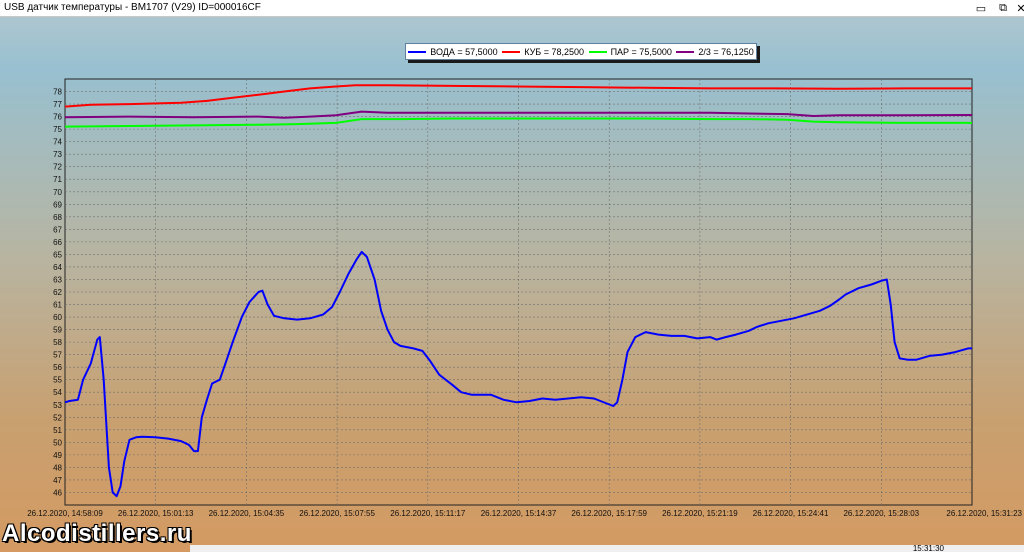 Image resolution: width=1024 pixels, height=552 pixels. Describe the element at coordinates (609, 513) in the screenshot. I see `x-tick-label: 26.12.2020, 15:17:59` at that location.